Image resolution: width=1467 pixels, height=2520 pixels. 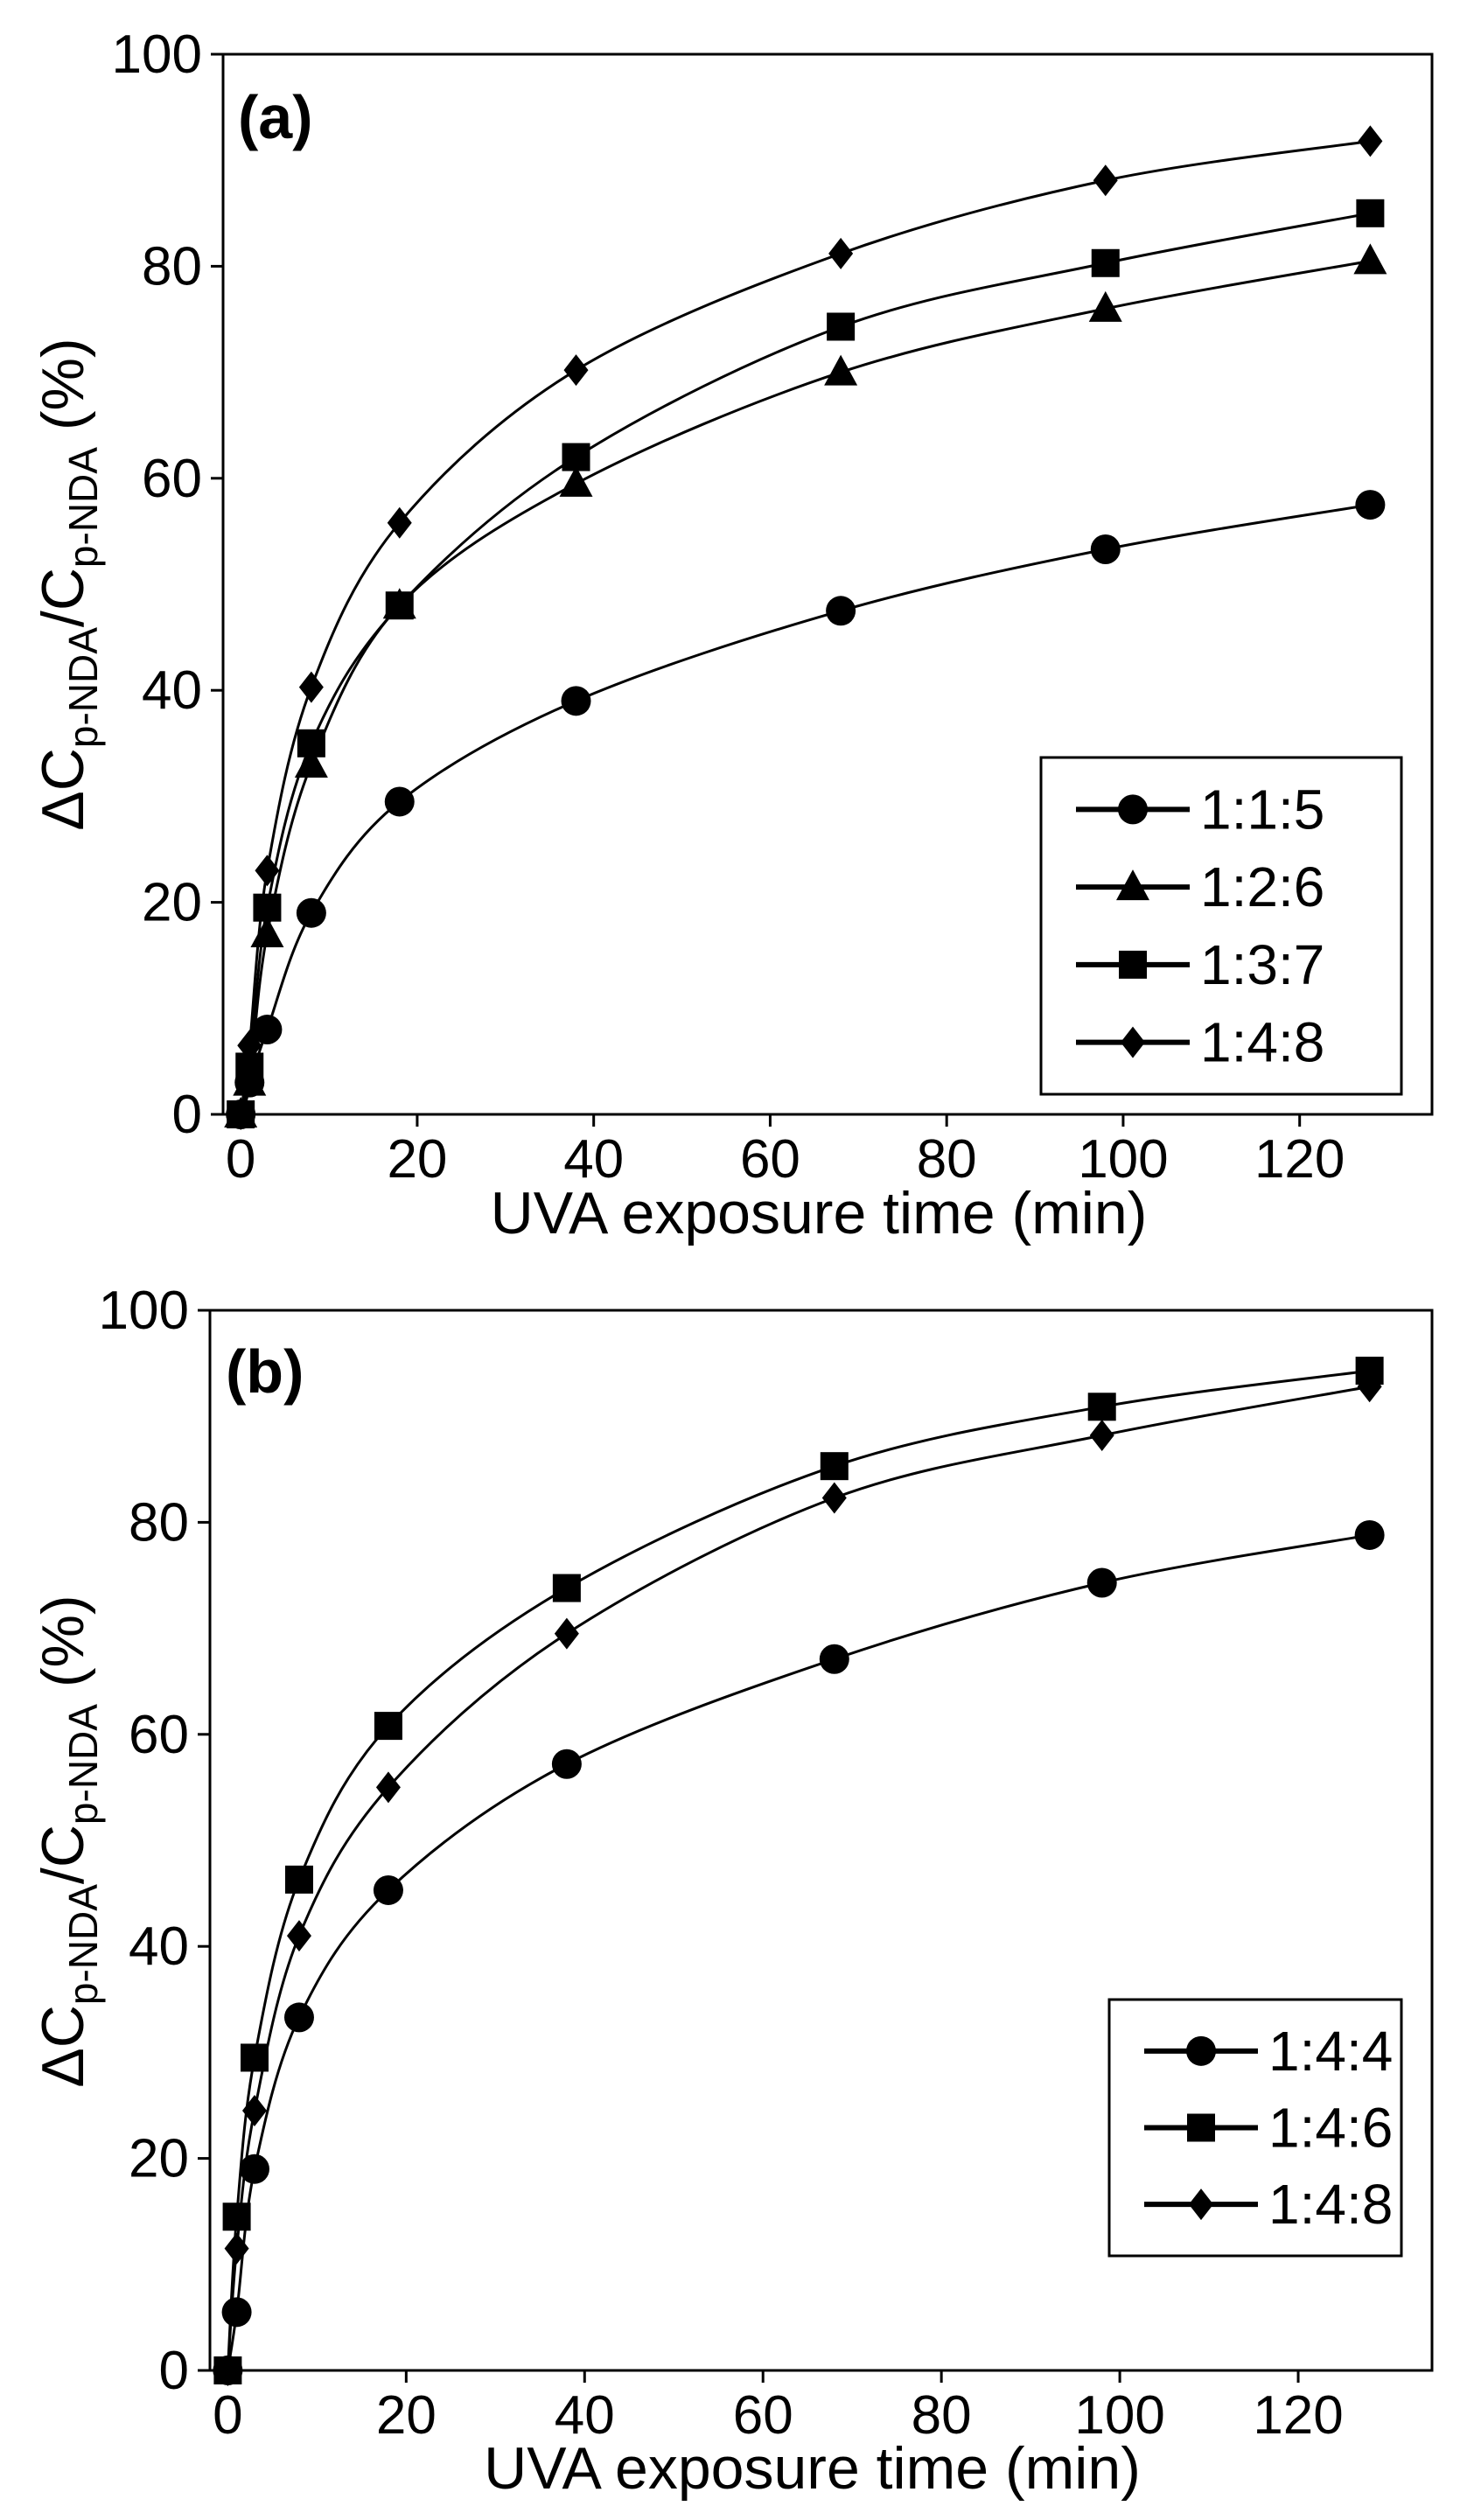 I want to click on legend-label: 1:4:4, so click(x=1330, y=2051).